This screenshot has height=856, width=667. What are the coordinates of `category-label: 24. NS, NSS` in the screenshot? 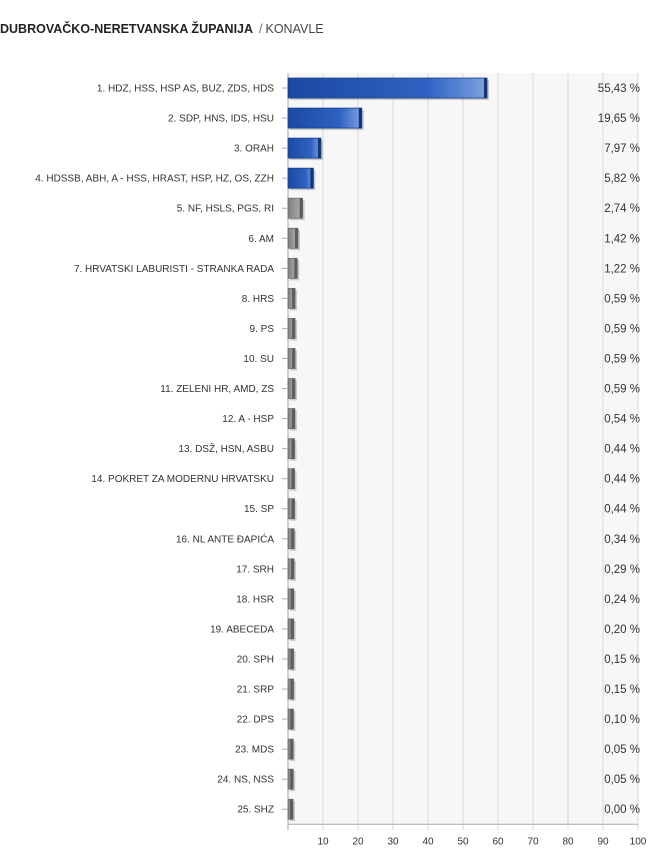 It's located at (245, 780).